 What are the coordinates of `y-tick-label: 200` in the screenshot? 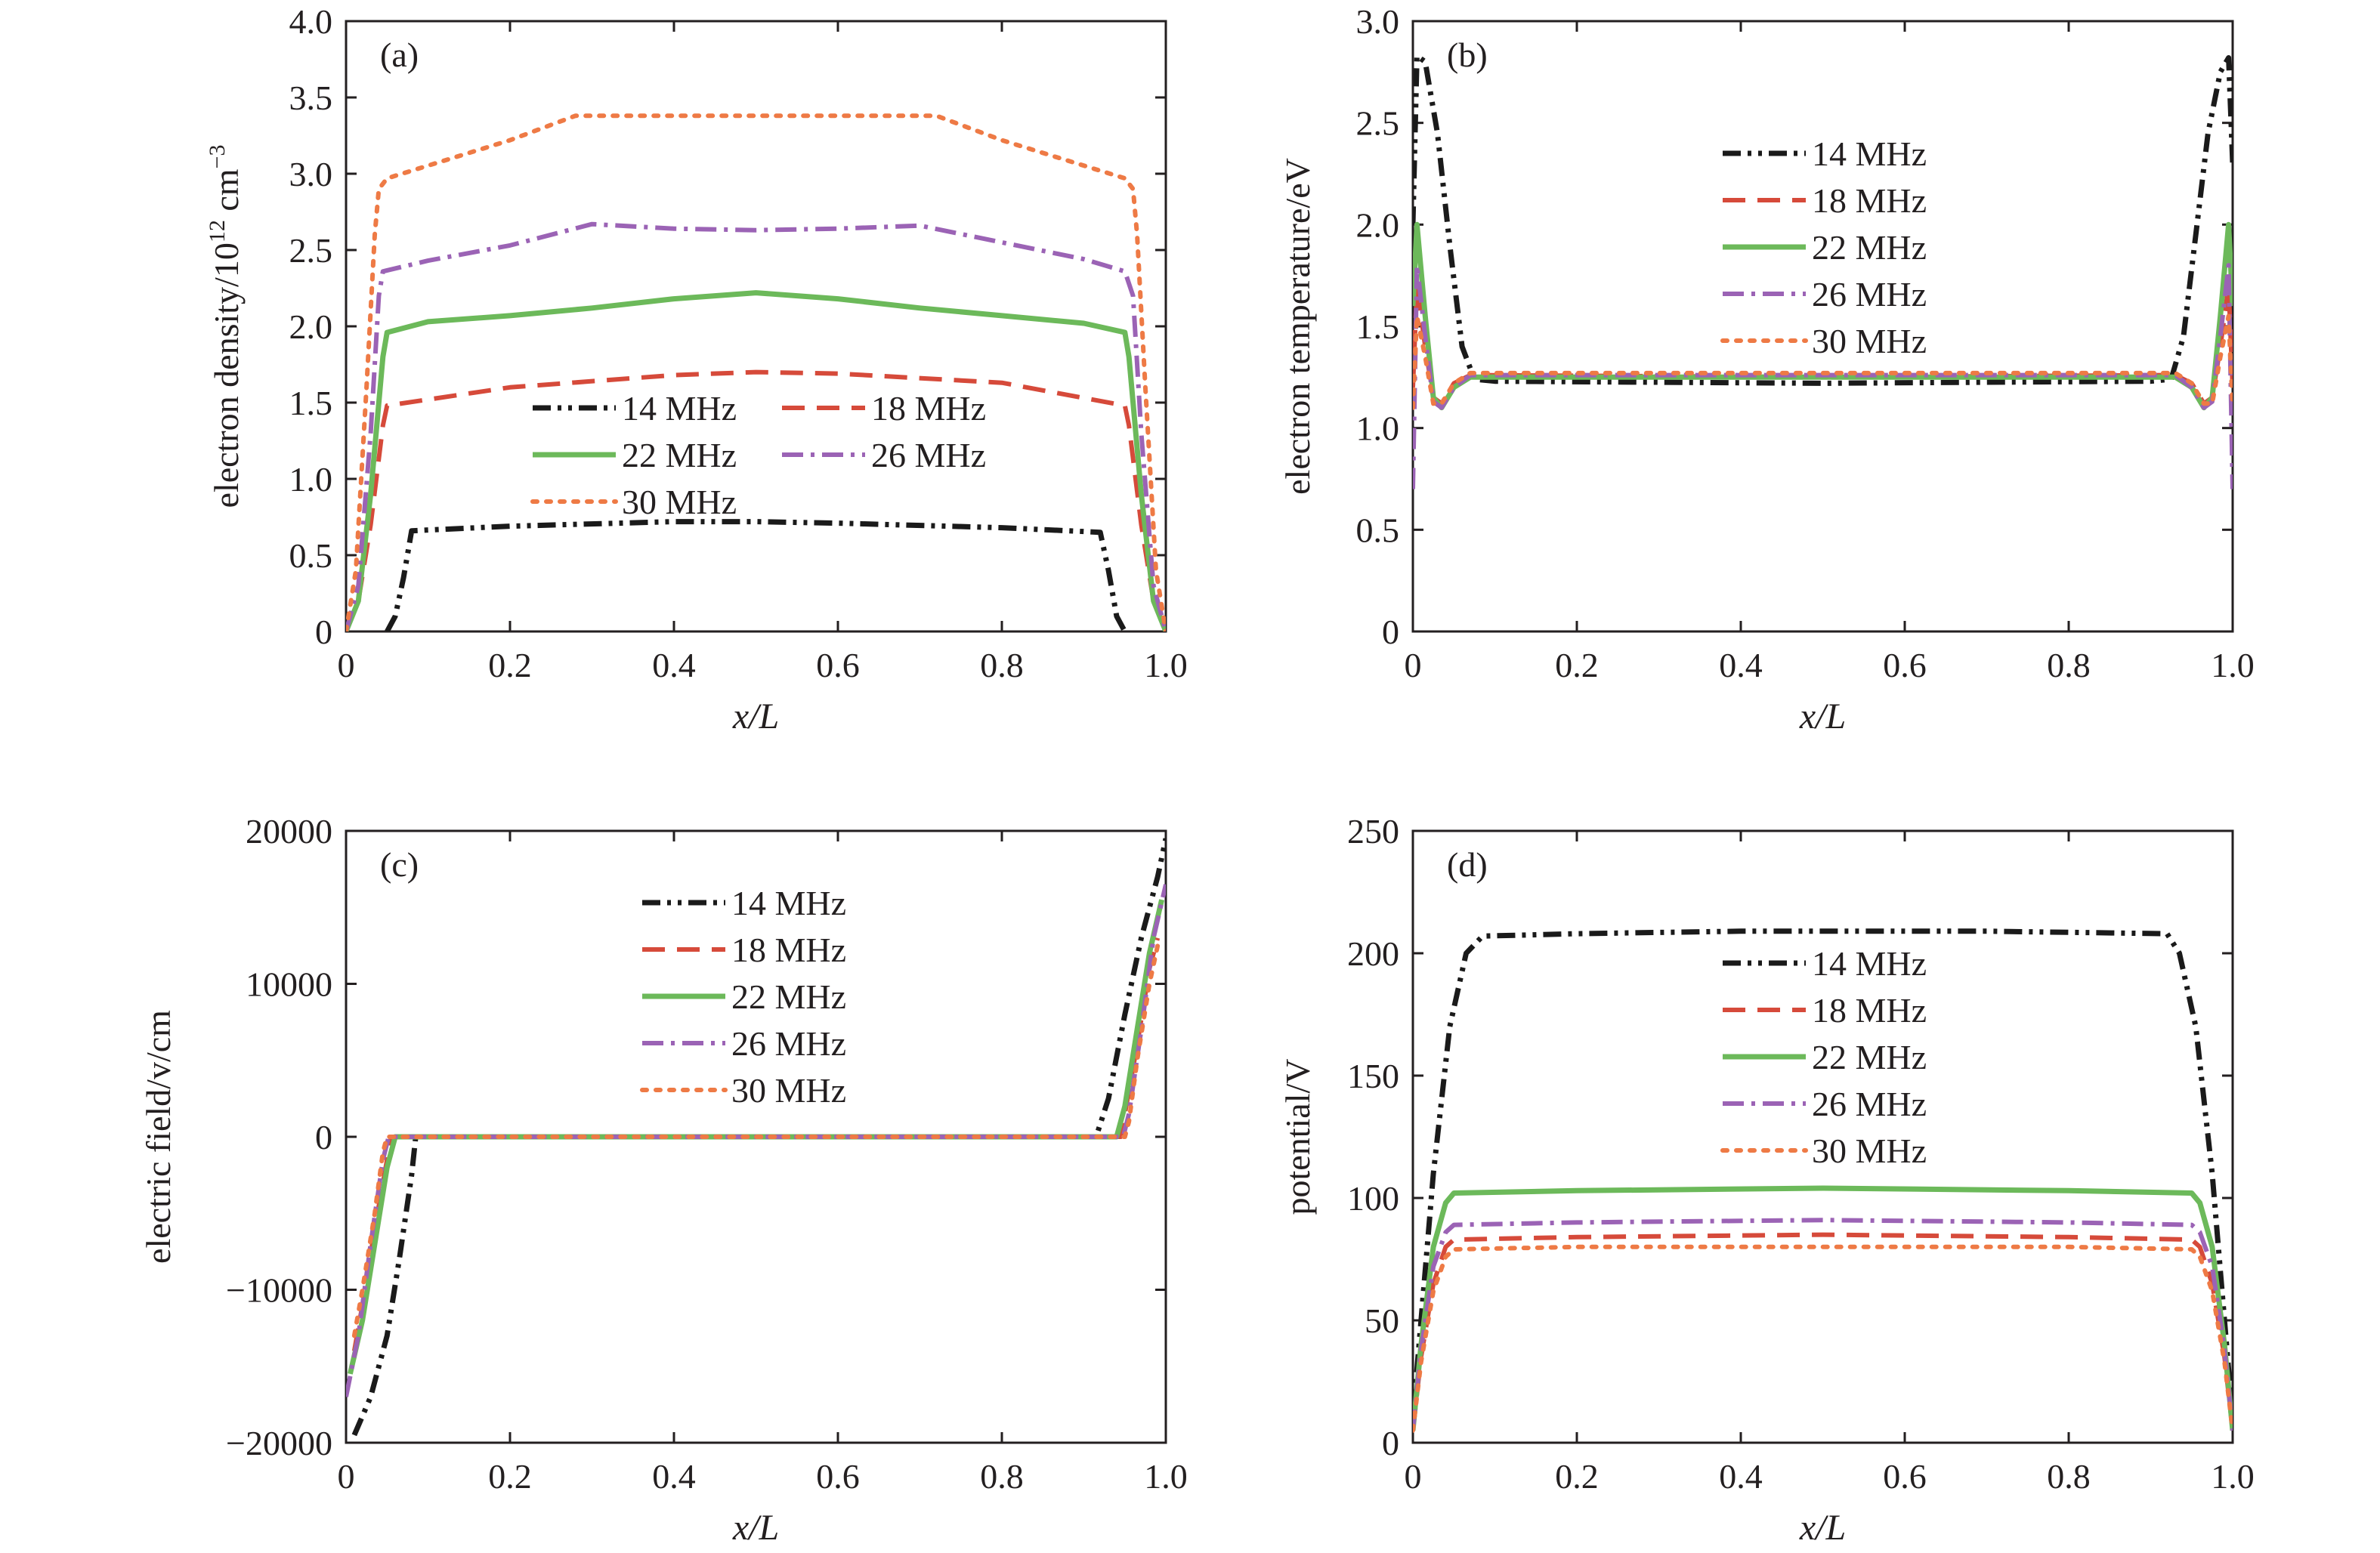 It's located at (1373, 954).